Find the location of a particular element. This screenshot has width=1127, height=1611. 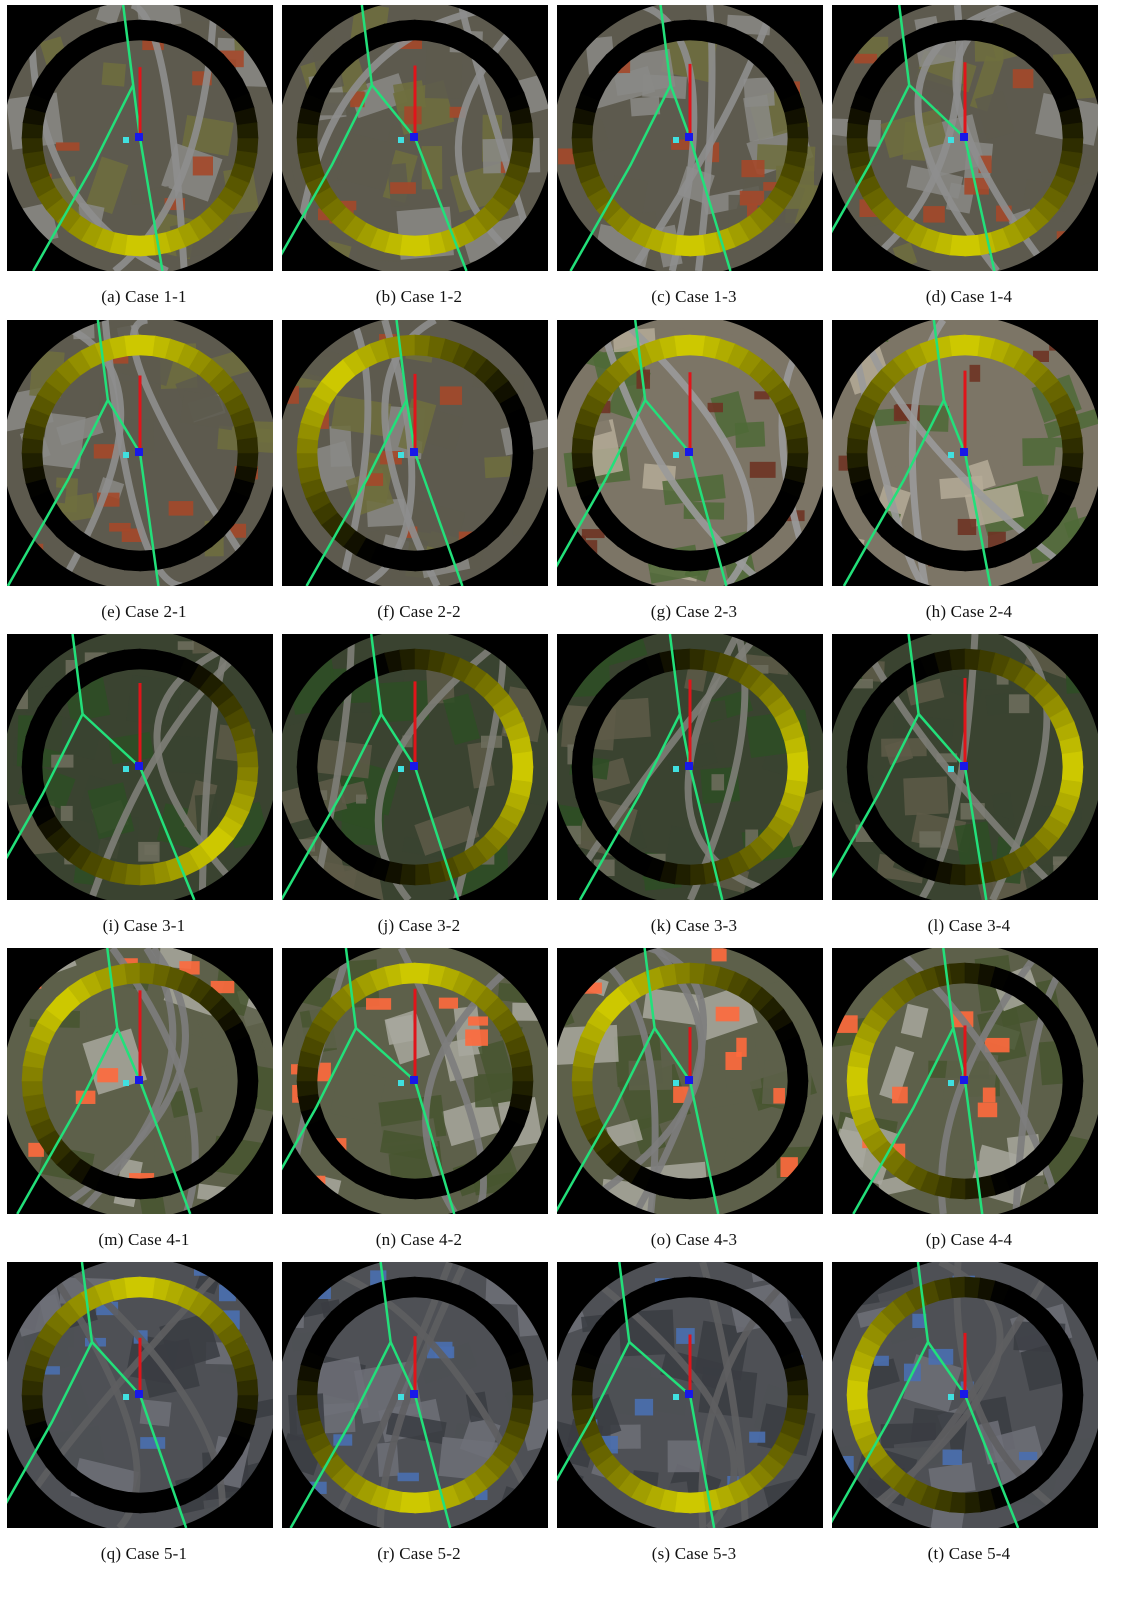

panel-caption: (t) Case 5-4 is located at coordinates (969, 1553).